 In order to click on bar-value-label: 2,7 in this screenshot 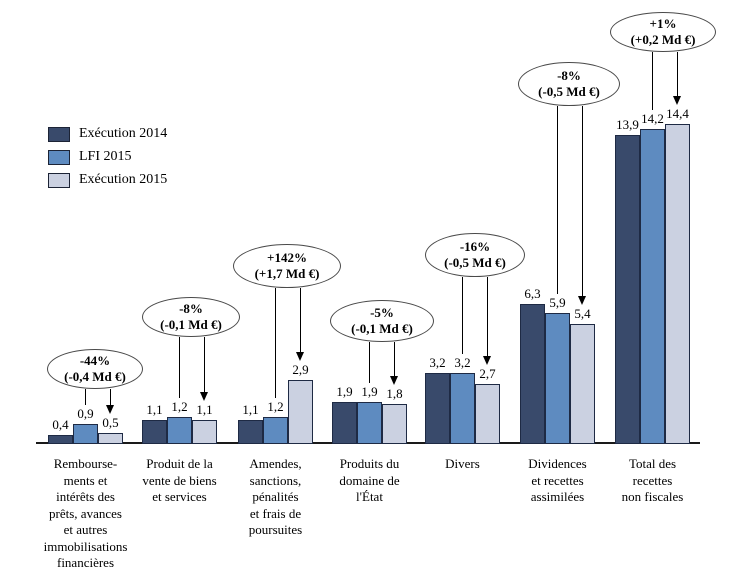, I will do `click(487, 373)`.